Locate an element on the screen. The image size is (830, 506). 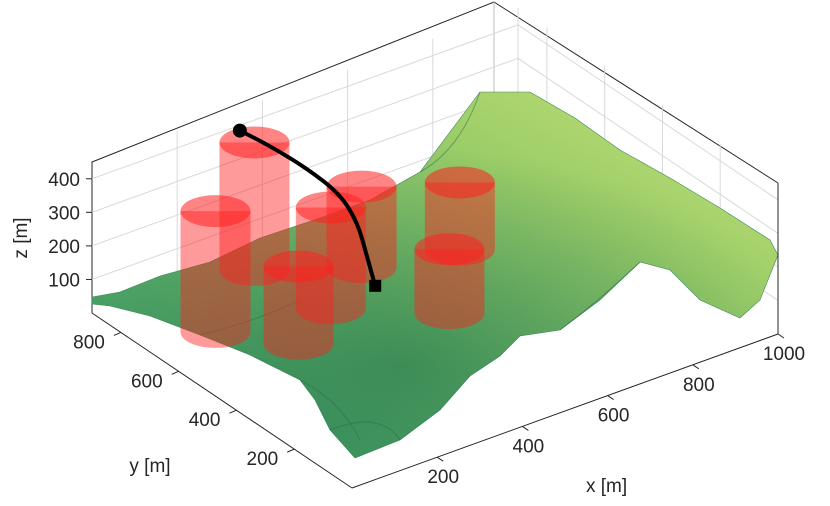
flight-path is located at coordinates (307, 207).